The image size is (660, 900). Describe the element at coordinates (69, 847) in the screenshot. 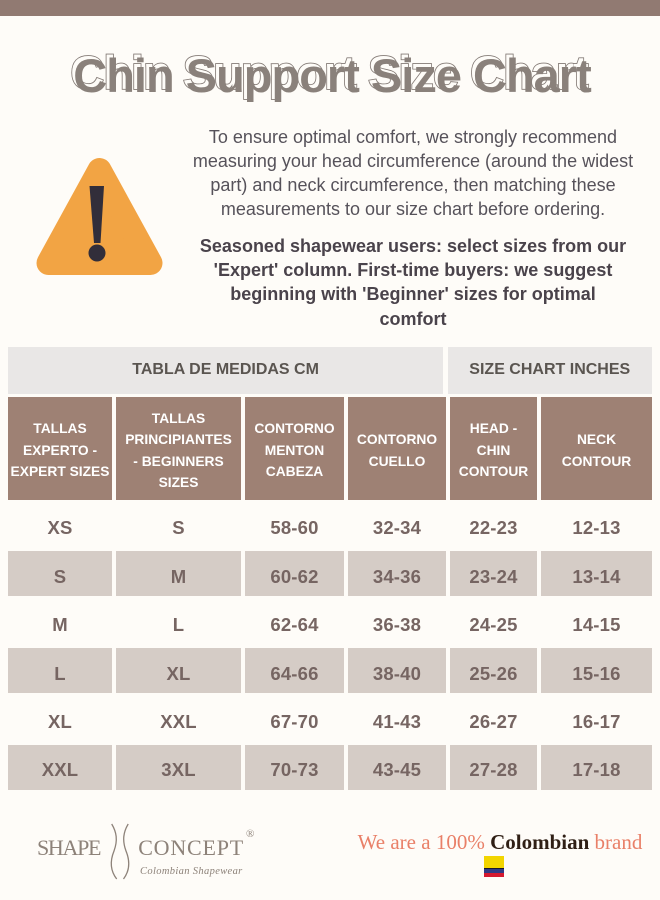

I see `svg-text: SHAPE` at that location.